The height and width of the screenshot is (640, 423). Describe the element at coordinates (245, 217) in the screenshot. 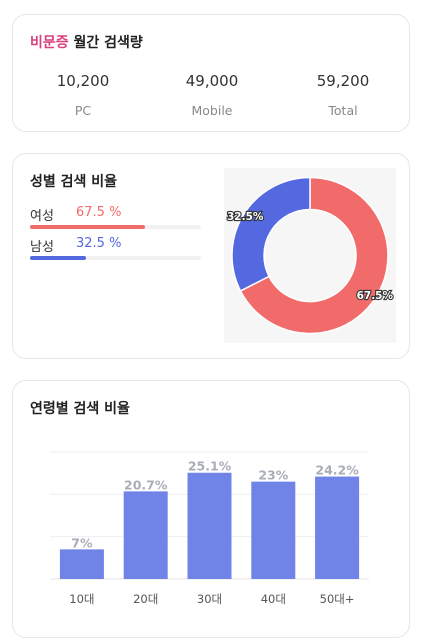

I see `donut-label-1: 32.5%` at that location.